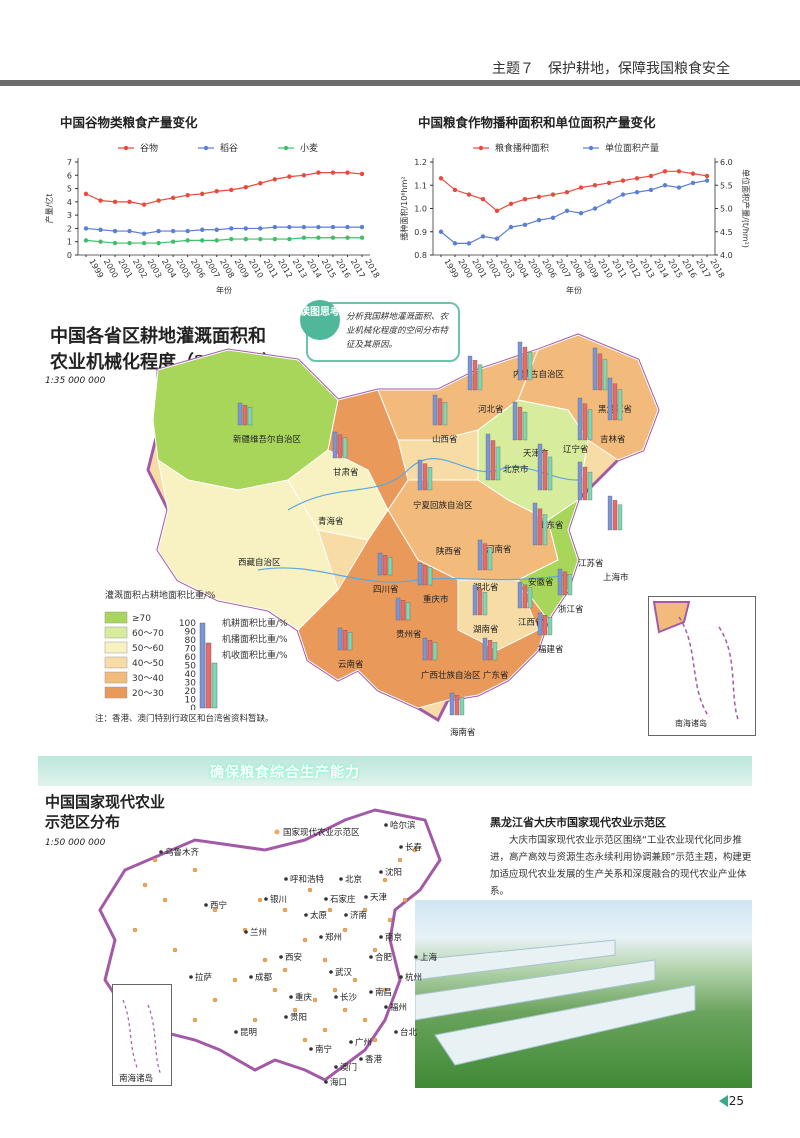 Image resolution: width=800 pixels, height=1138 pixels. I want to click on city-label: 兰州, so click(258, 932).